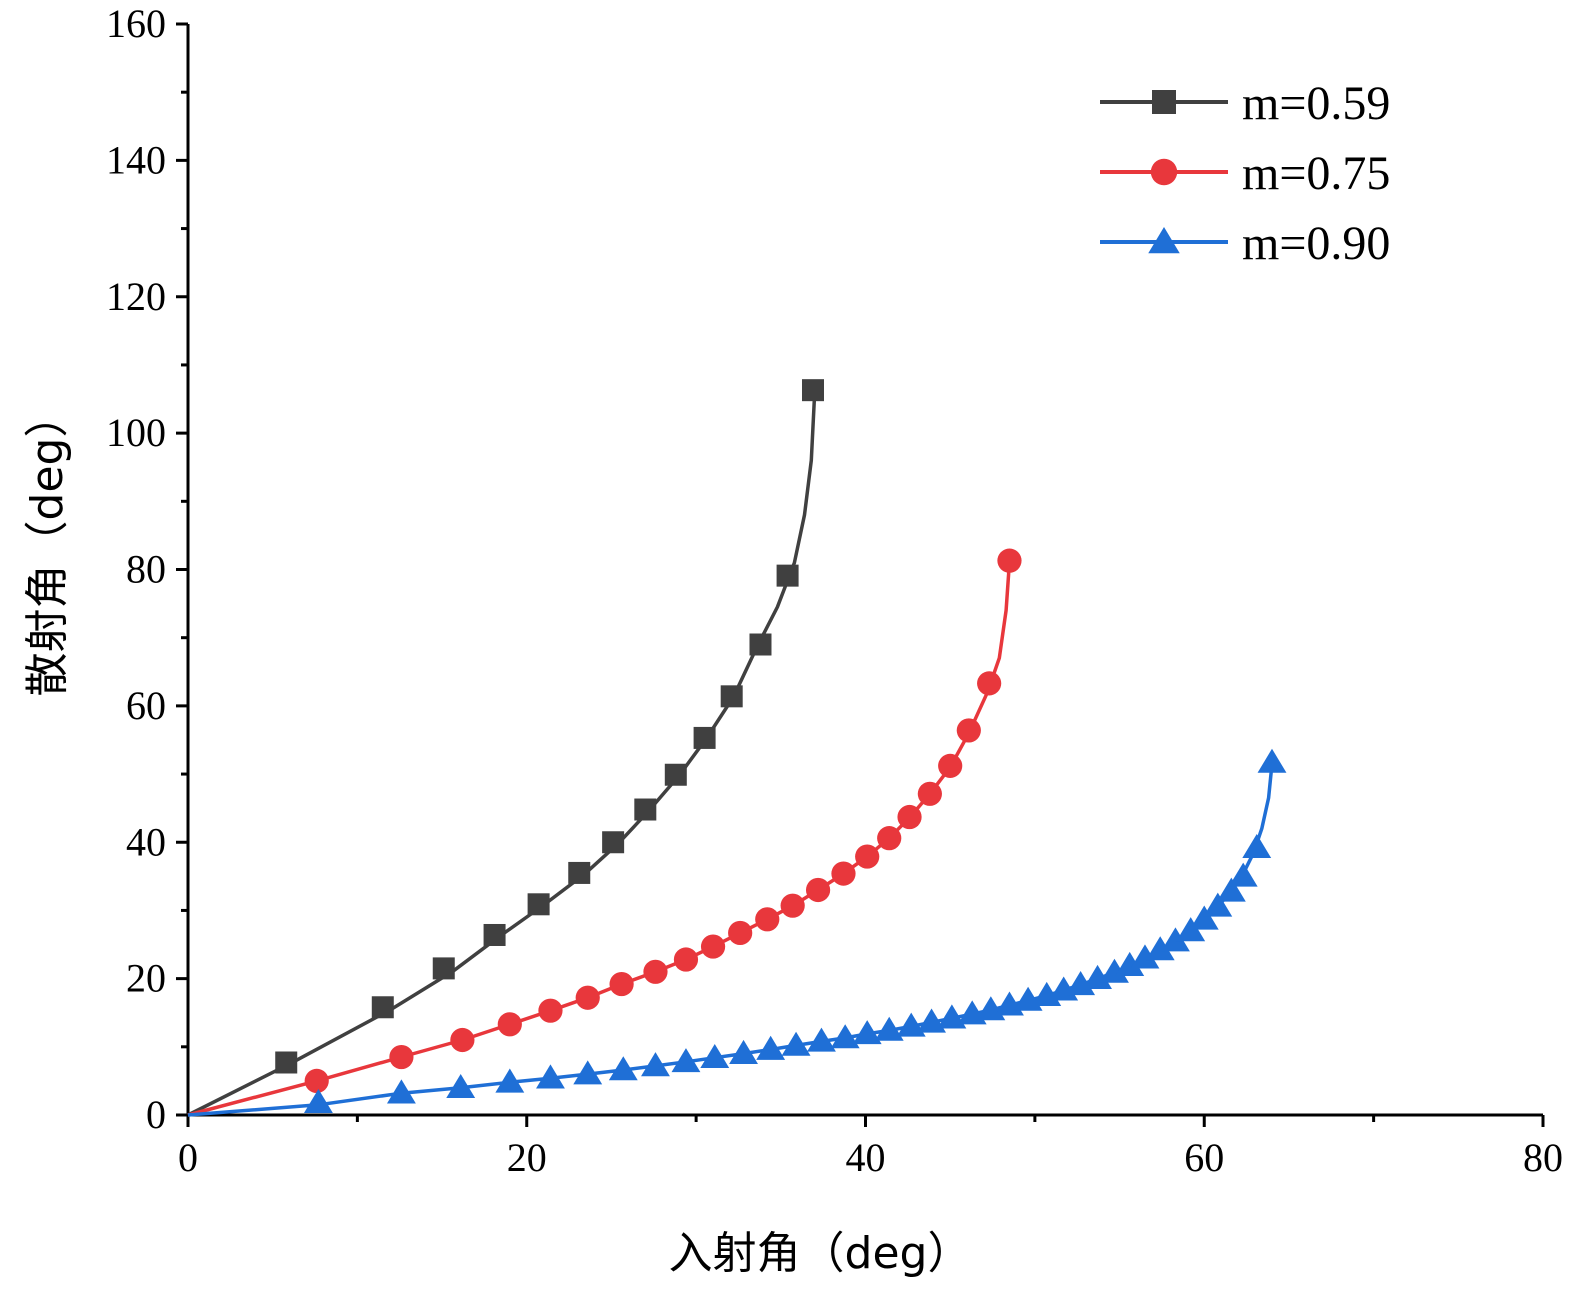 This screenshot has width=1575, height=1294. What do you see at coordinates (1316, 243) in the screenshot?
I see `legend-label: m=0.90` at bounding box center [1316, 243].